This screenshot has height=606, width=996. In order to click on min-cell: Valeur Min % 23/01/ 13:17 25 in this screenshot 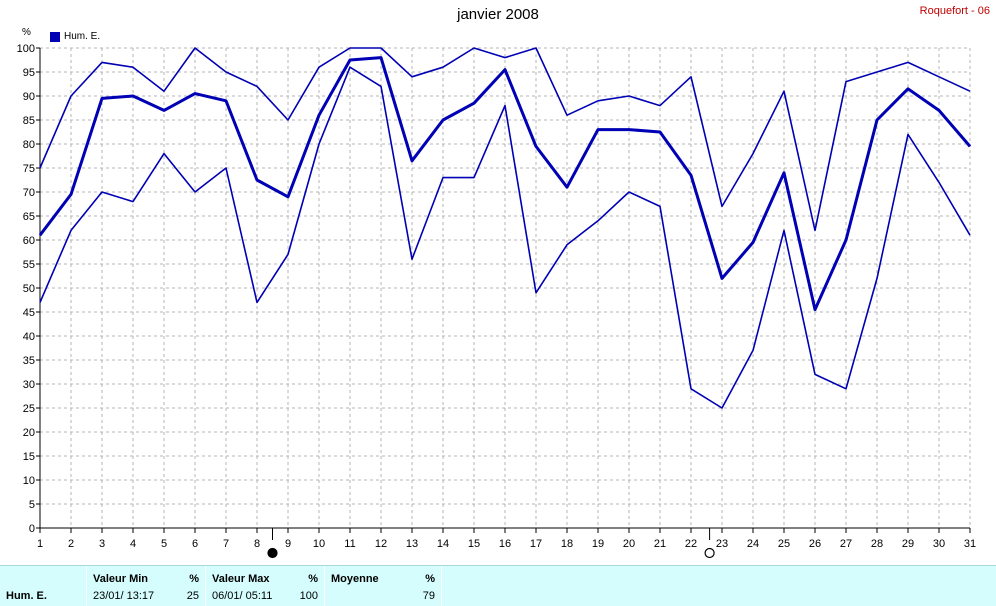, I will do `click(146, 586)`.